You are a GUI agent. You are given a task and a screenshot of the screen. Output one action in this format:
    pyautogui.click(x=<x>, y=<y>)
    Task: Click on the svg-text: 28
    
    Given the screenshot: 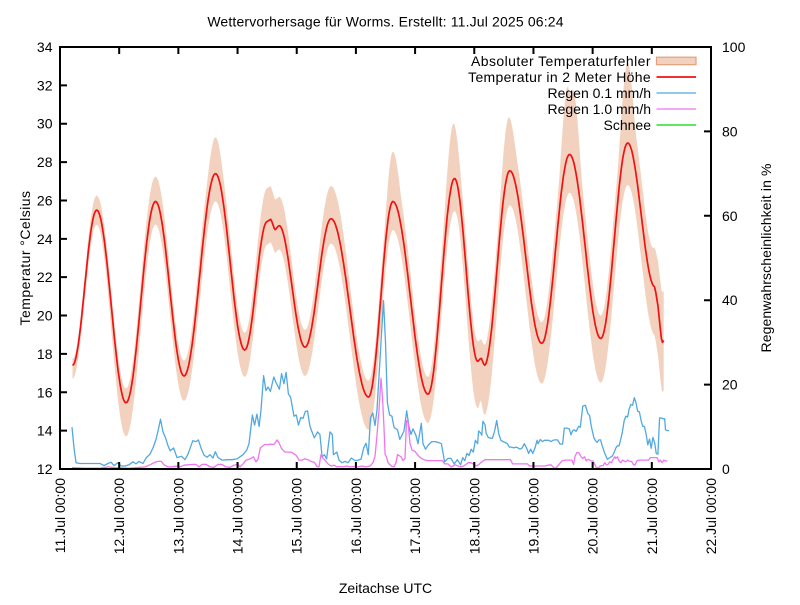 What is the action you would take?
    pyautogui.click(x=45, y=162)
    